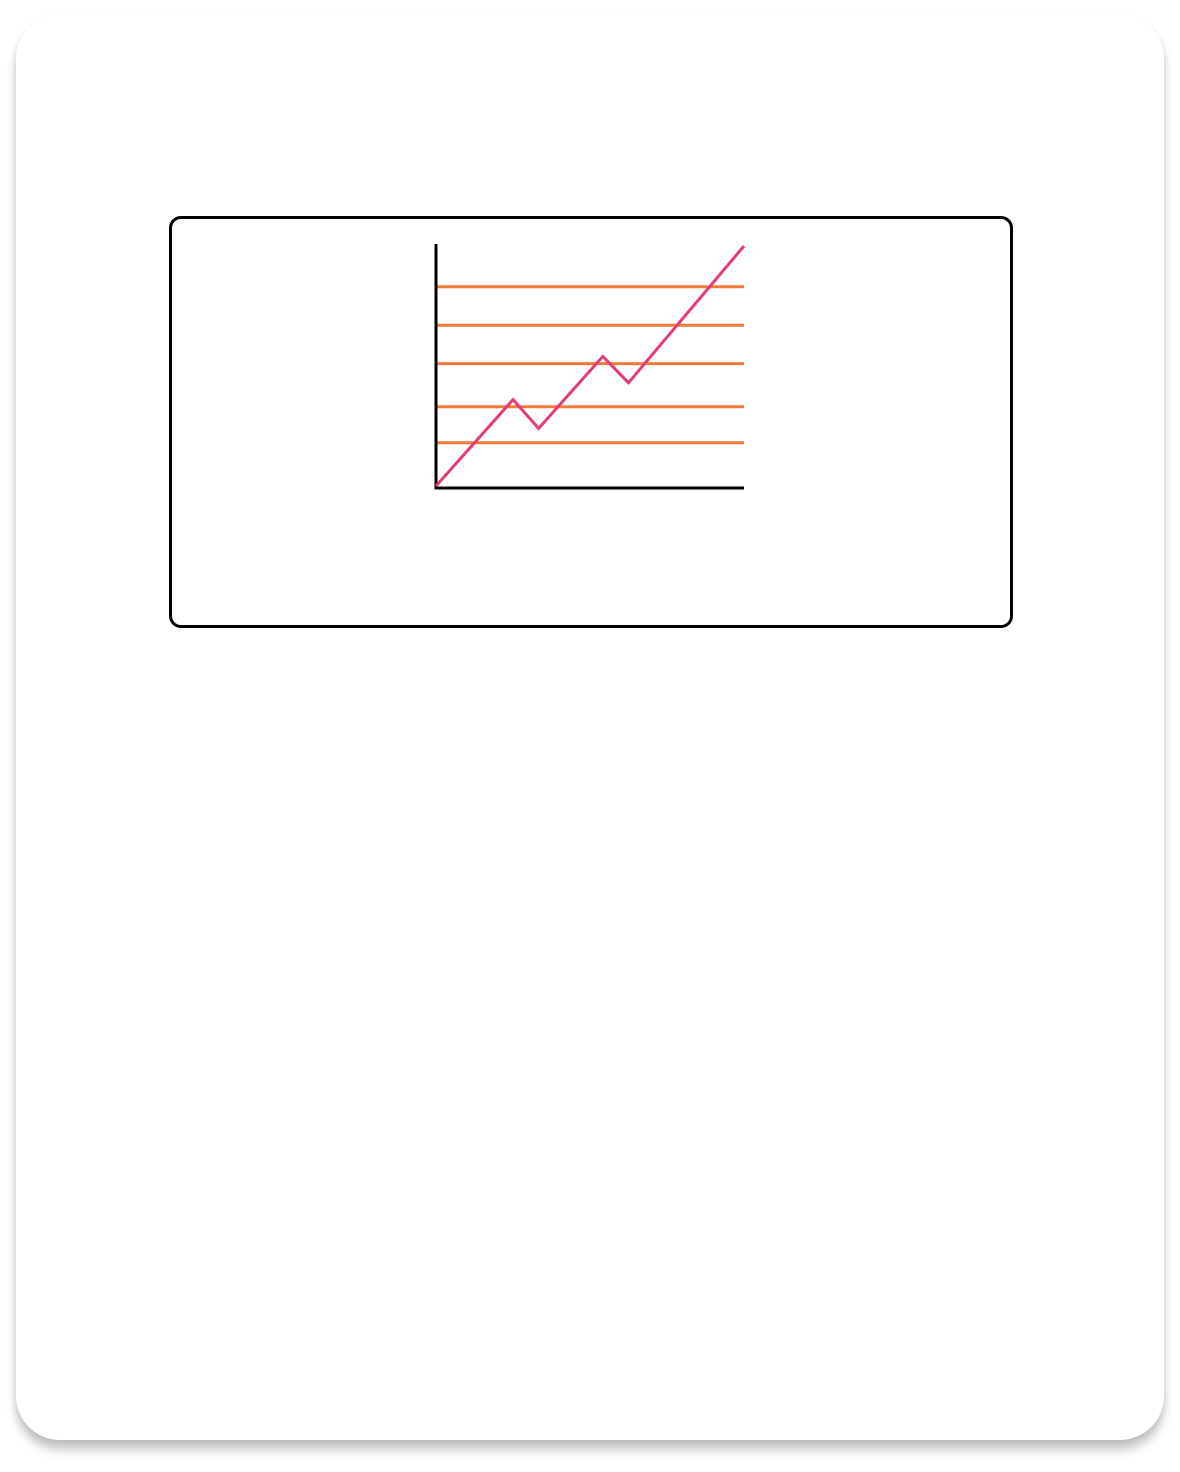 The height and width of the screenshot is (1472, 1180). I want to click on reference-lines, so click(590, 365).